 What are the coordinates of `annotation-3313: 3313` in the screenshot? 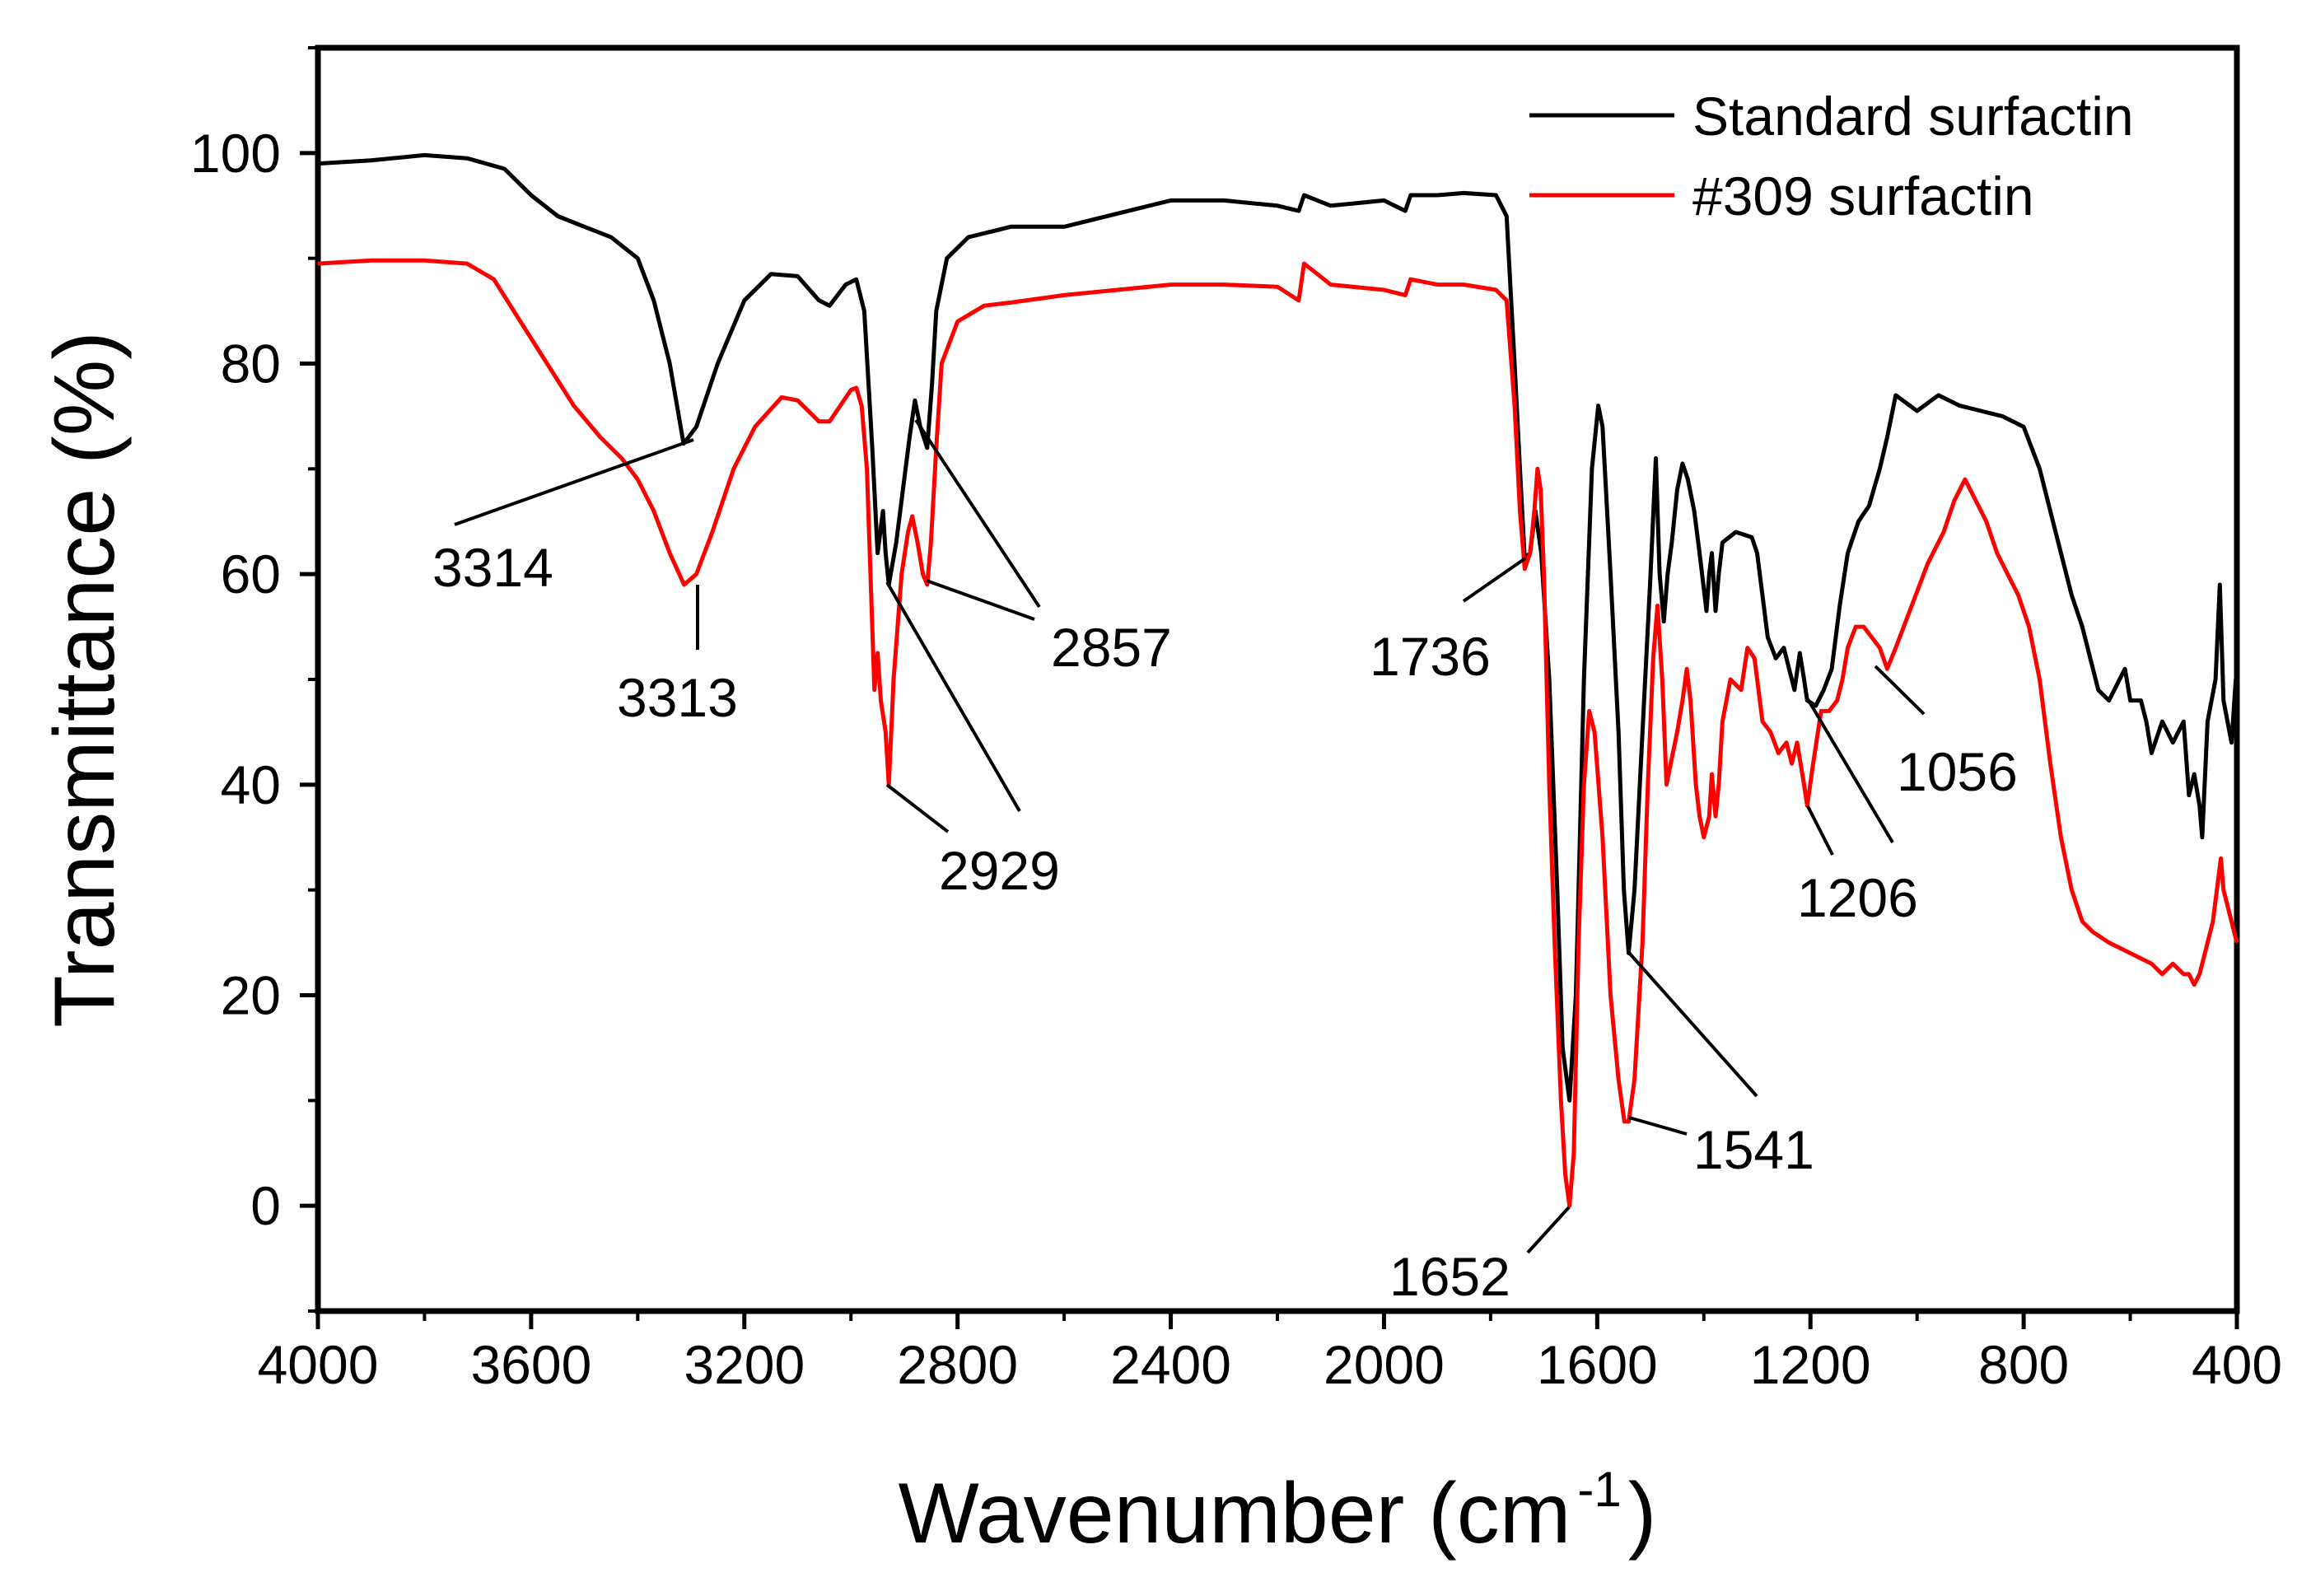 It's located at (677, 697).